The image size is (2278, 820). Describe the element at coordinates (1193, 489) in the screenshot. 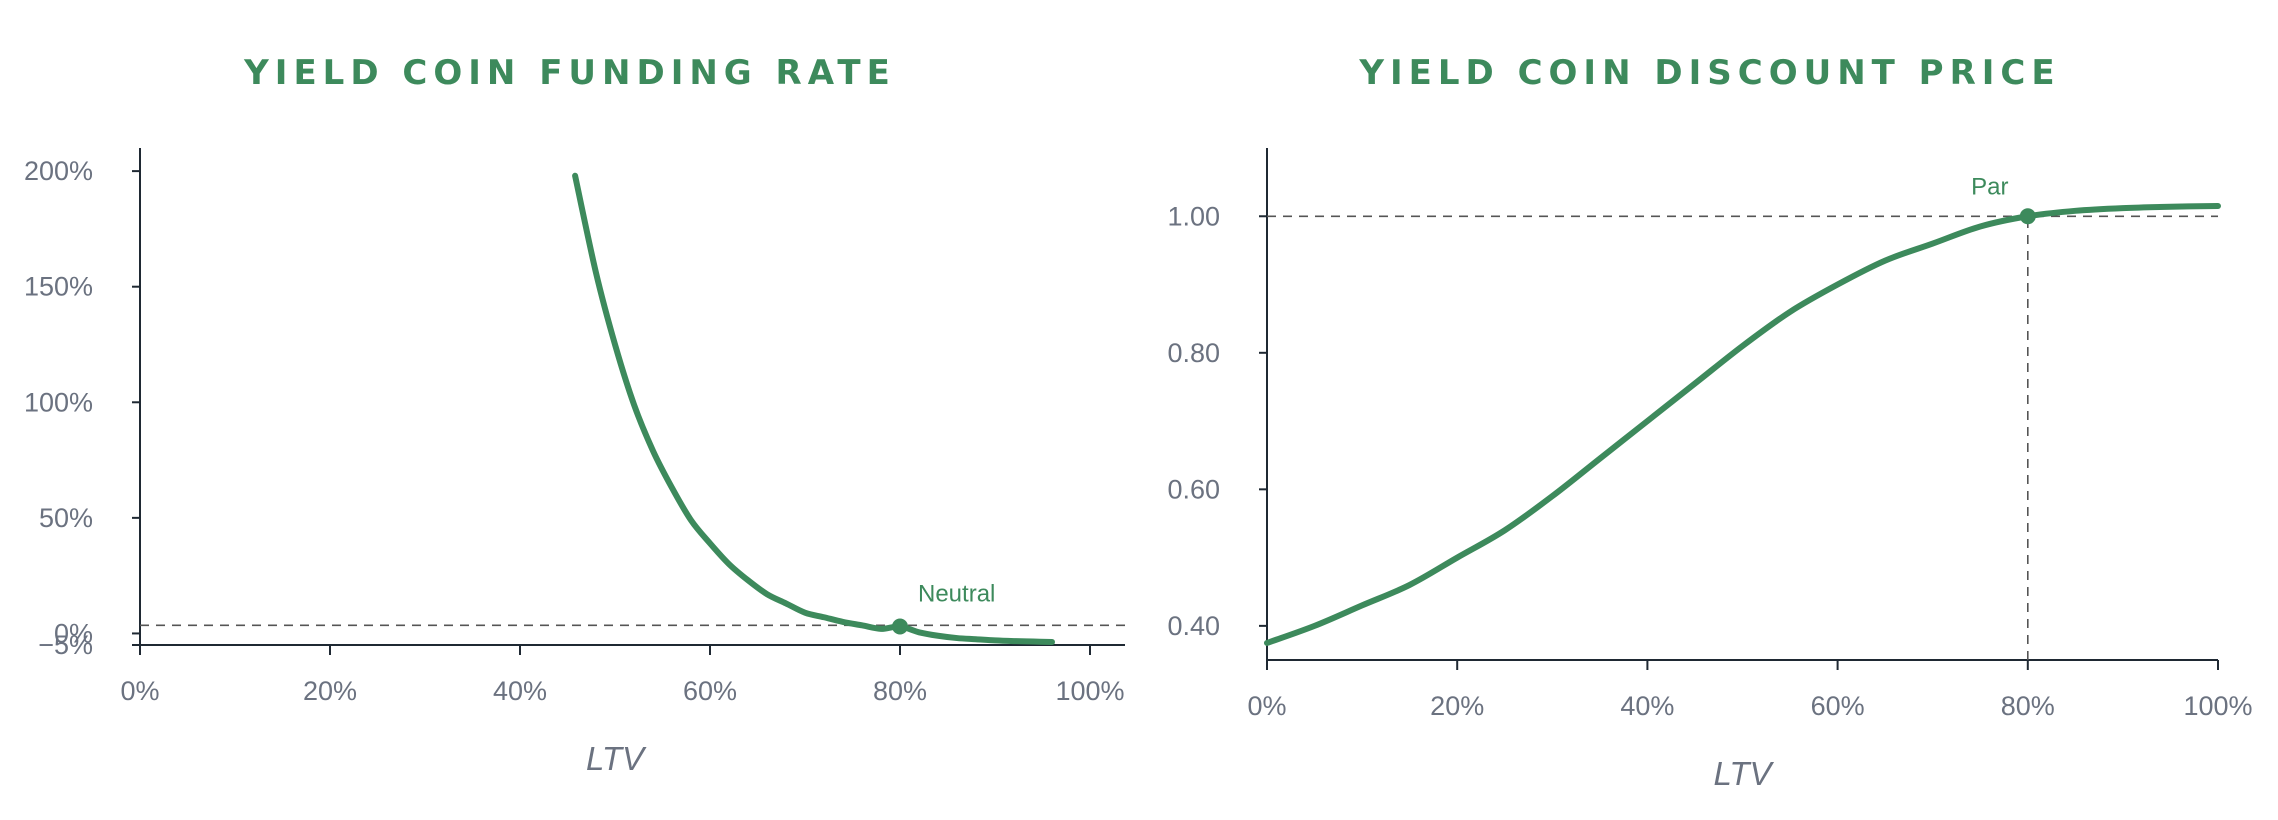

I see `discount-y-tick-label: 0.60` at that location.